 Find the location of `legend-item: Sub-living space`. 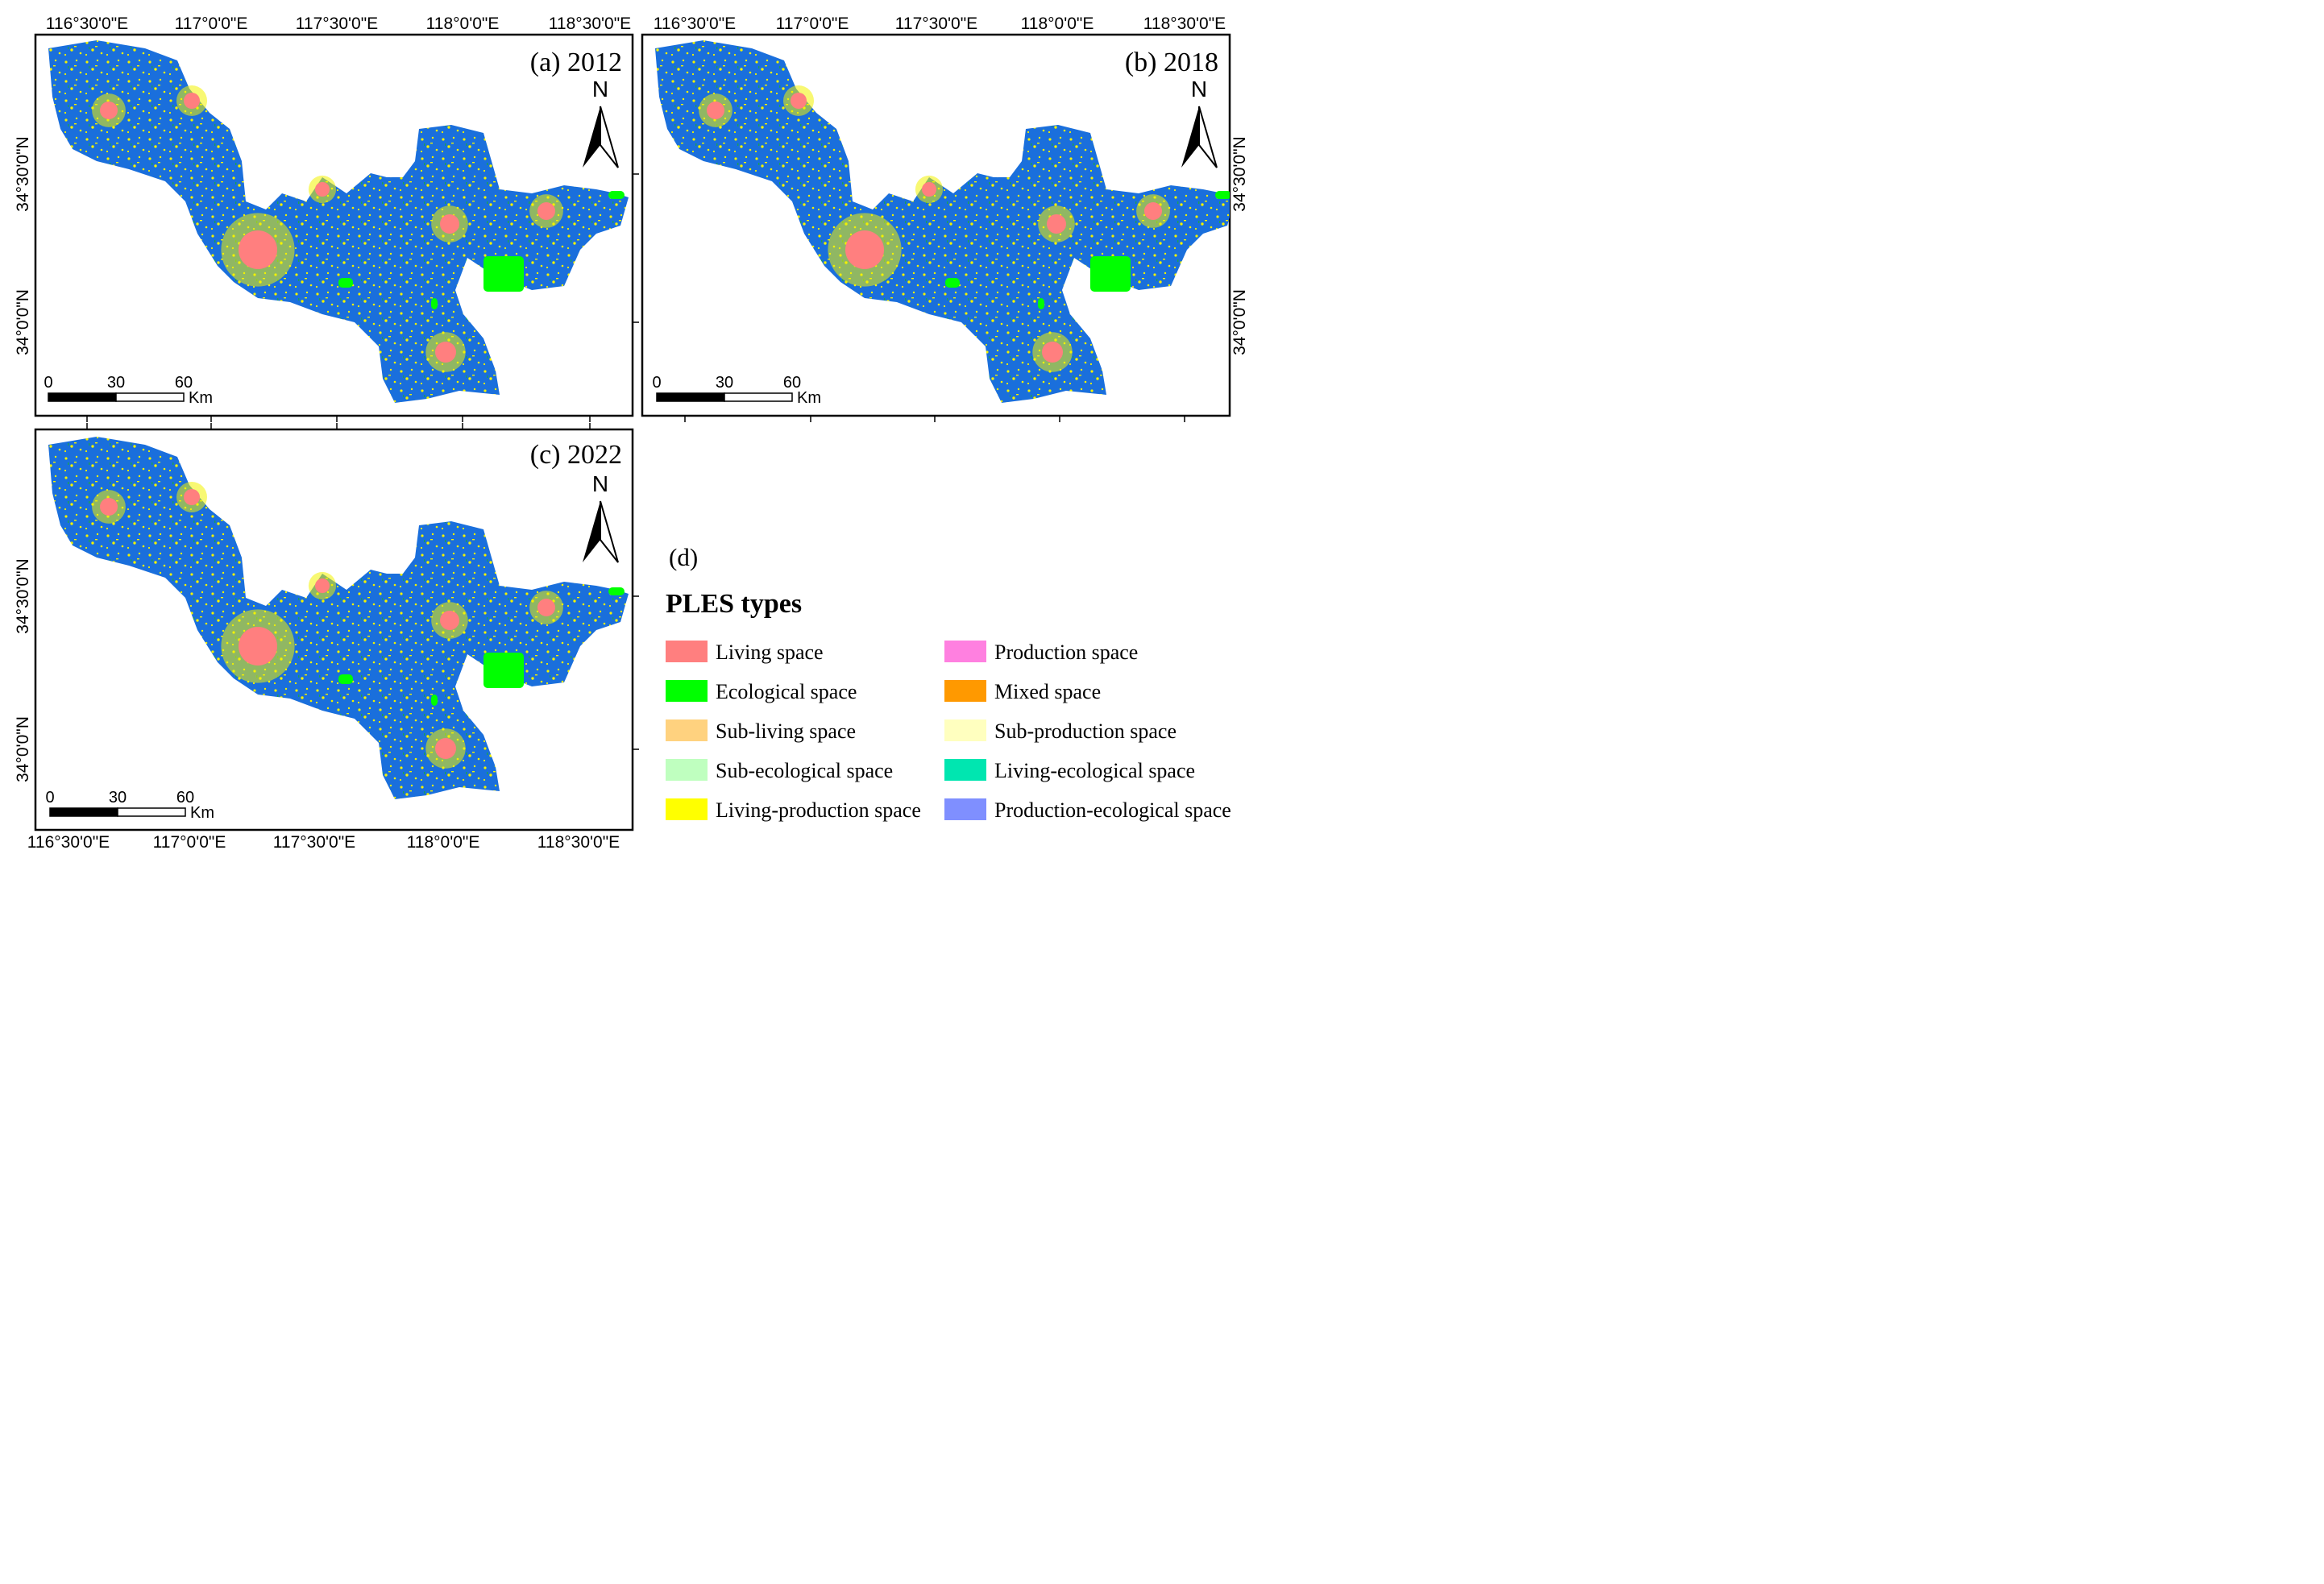

legend-item: Sub-living space is located at coordinates (761, 731).